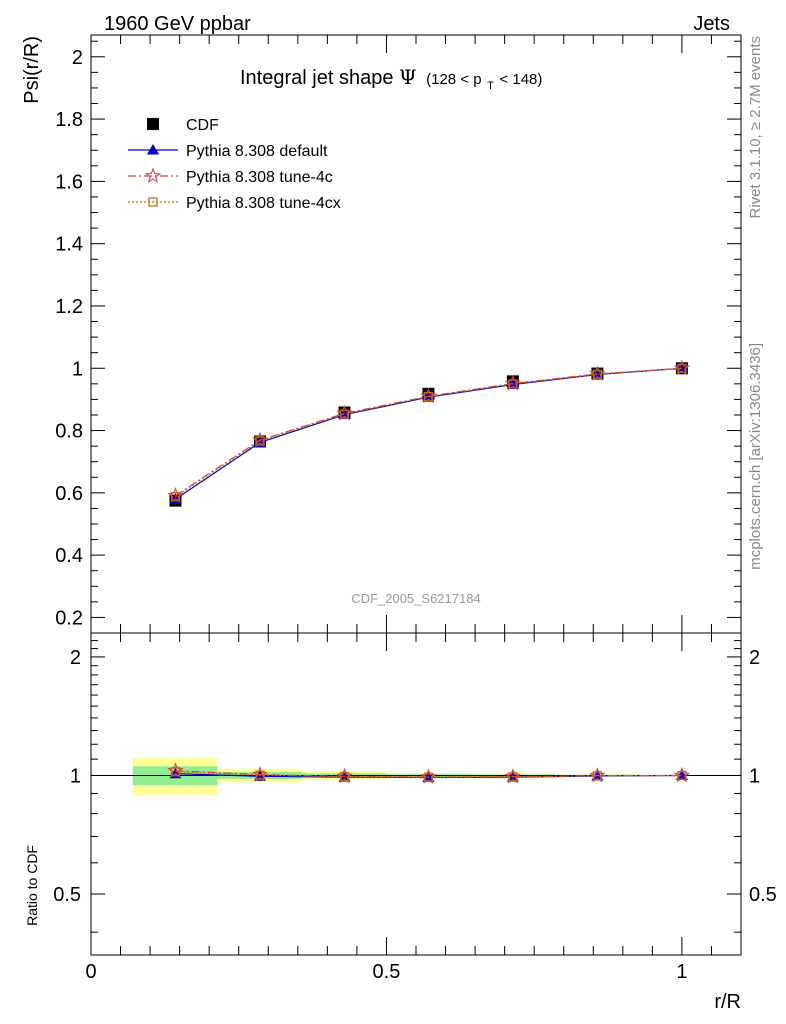 This screenshot has width=786, height=1024. What do you see at coordinates (75, 658) in the screenshot?
I see `ratio-tick-label: 2` at bounding box center [75, 658].